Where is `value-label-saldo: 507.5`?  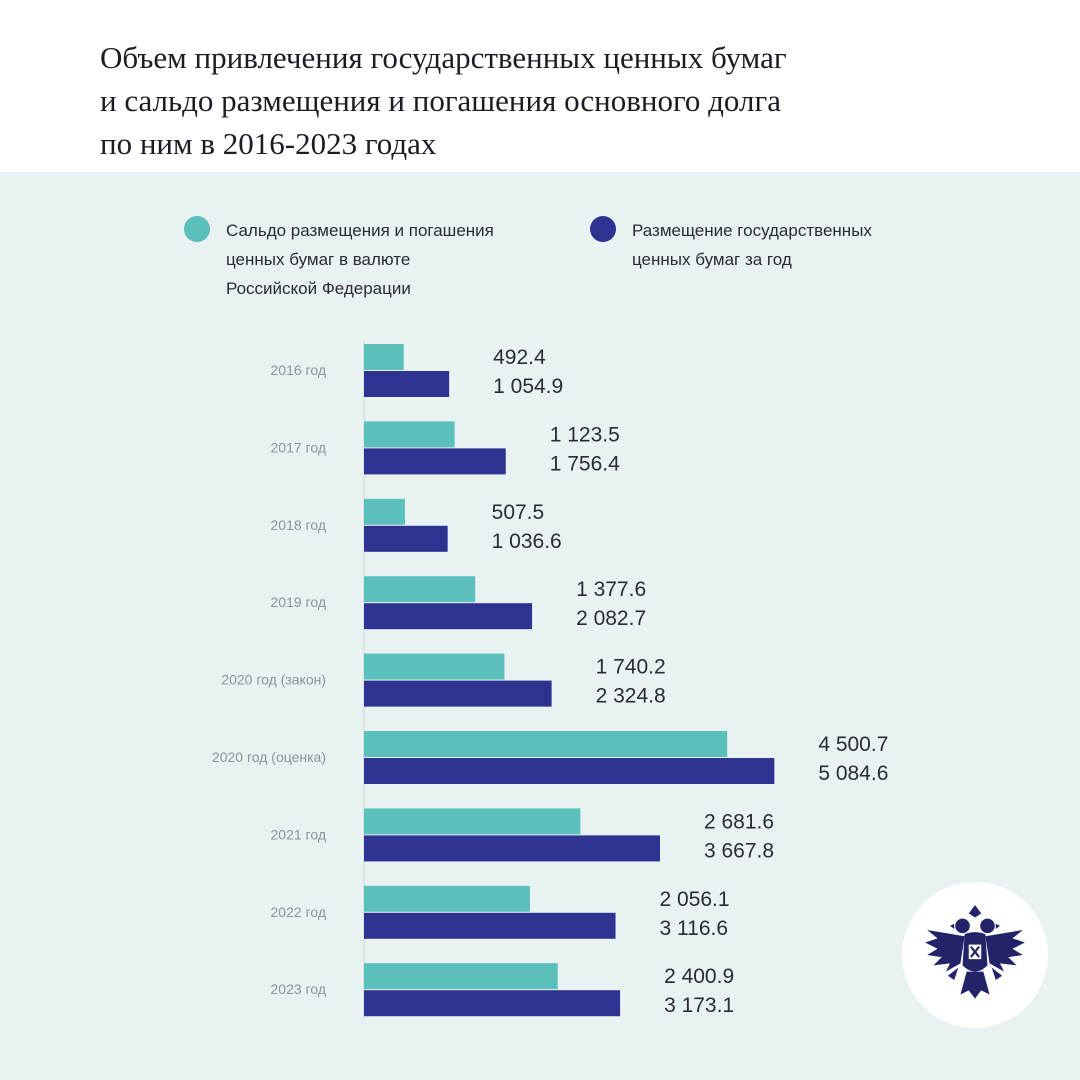
value-label-saldo: 507.5 is located at coordinates (518, 512).